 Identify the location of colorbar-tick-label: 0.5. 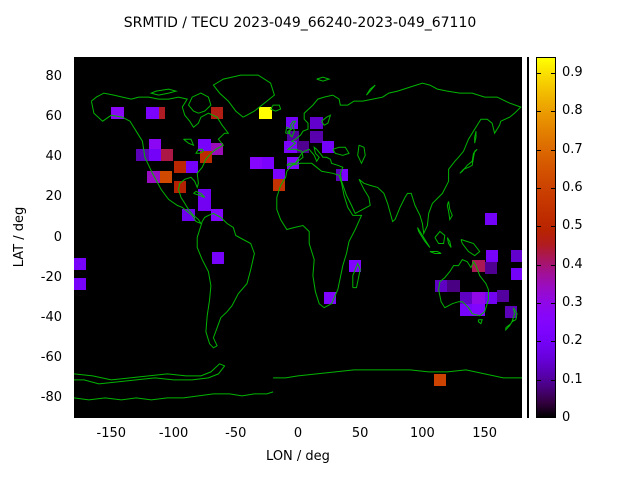
(572, 226).